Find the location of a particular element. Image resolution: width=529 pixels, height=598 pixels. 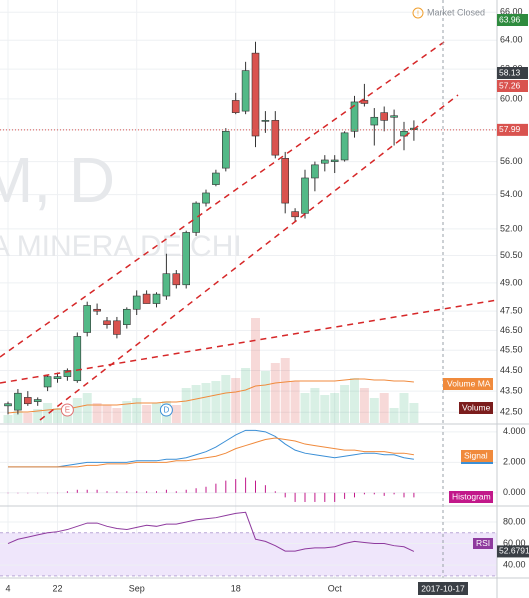

watermark: A MINERA DE CHI is located at coordinates (121, 246).